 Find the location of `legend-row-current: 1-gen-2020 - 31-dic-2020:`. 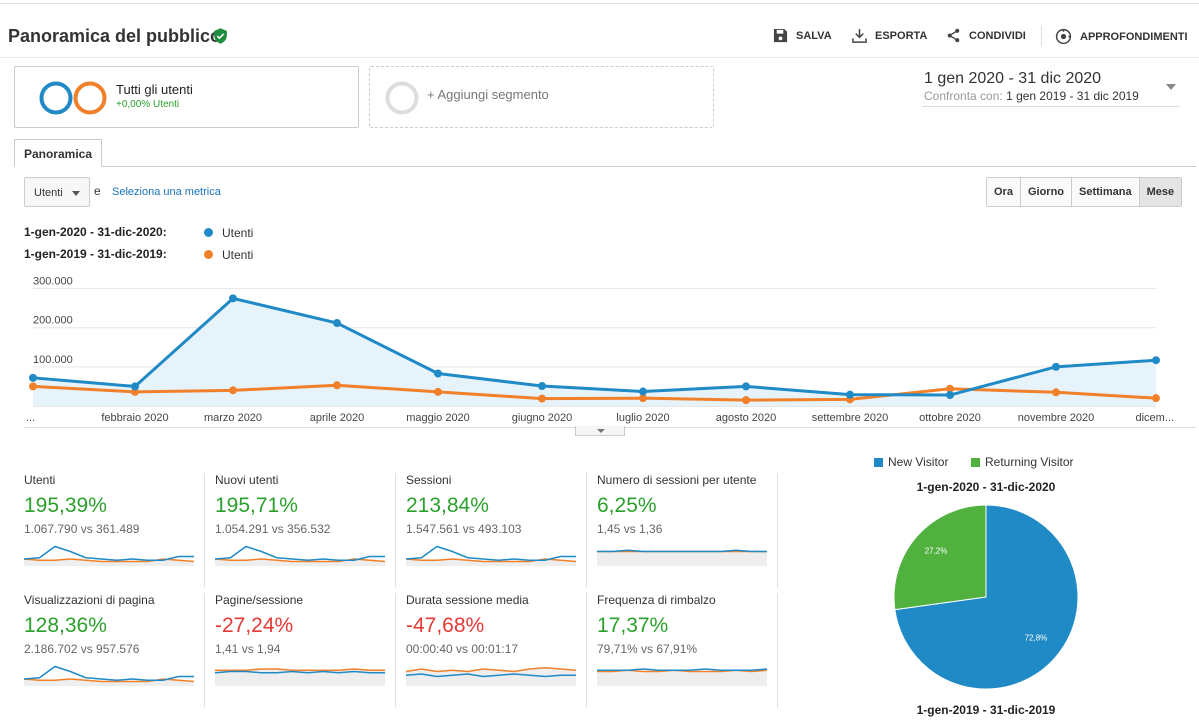

legend-row-current: 1-gen-2020 - 31-dic-2020: is located at coordinates (95, 232).